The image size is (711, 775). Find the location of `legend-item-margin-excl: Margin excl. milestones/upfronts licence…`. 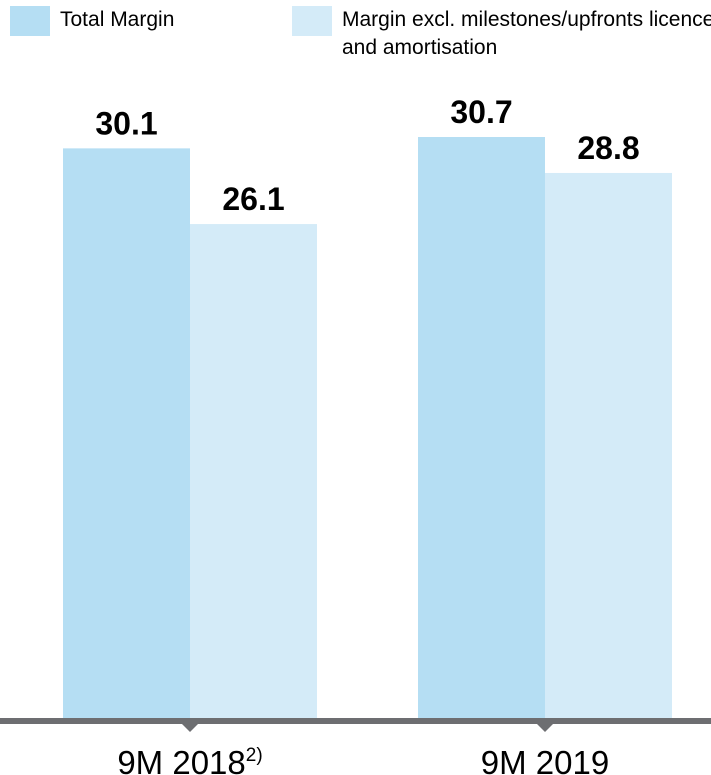

legend-item-margin-excl: Margin excl. milestones/upfronts licence… is located at coordinates (501, 34).